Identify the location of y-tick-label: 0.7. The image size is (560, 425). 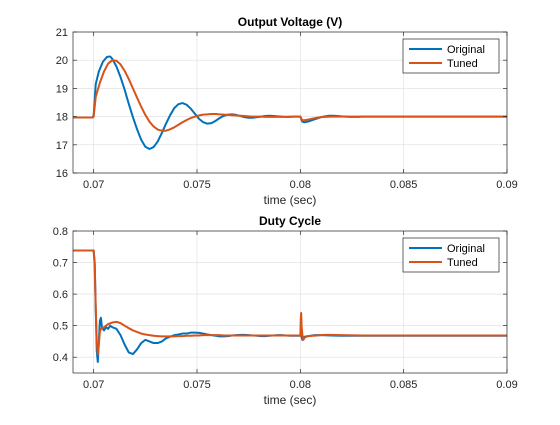
(60, 264).